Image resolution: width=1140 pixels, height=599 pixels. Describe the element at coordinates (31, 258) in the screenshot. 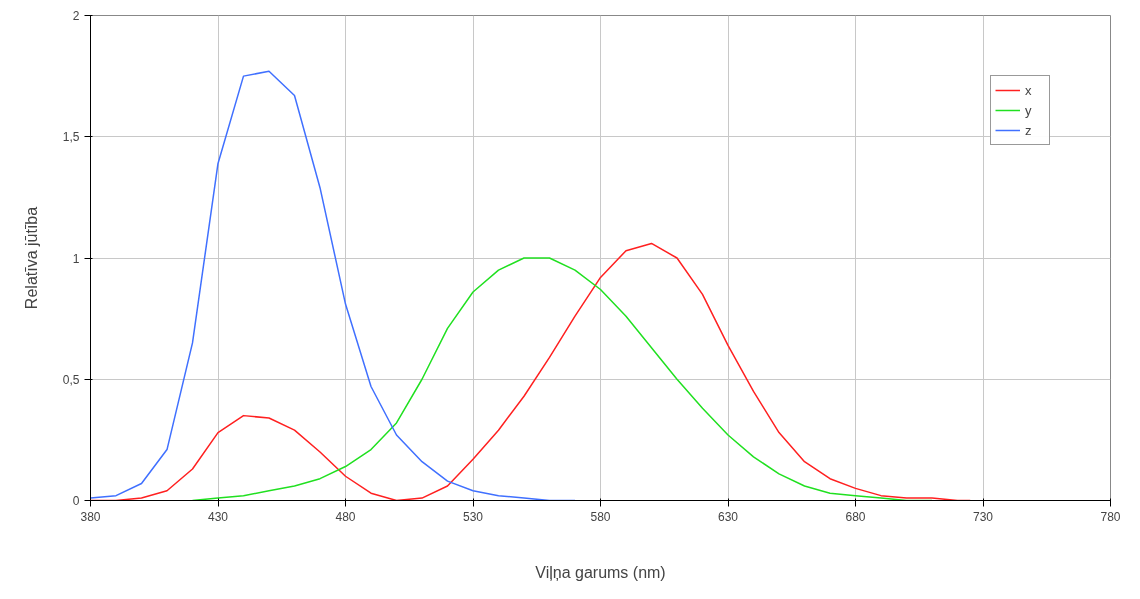

I see `y-axis-title: Relatīva jūtība` at that location.